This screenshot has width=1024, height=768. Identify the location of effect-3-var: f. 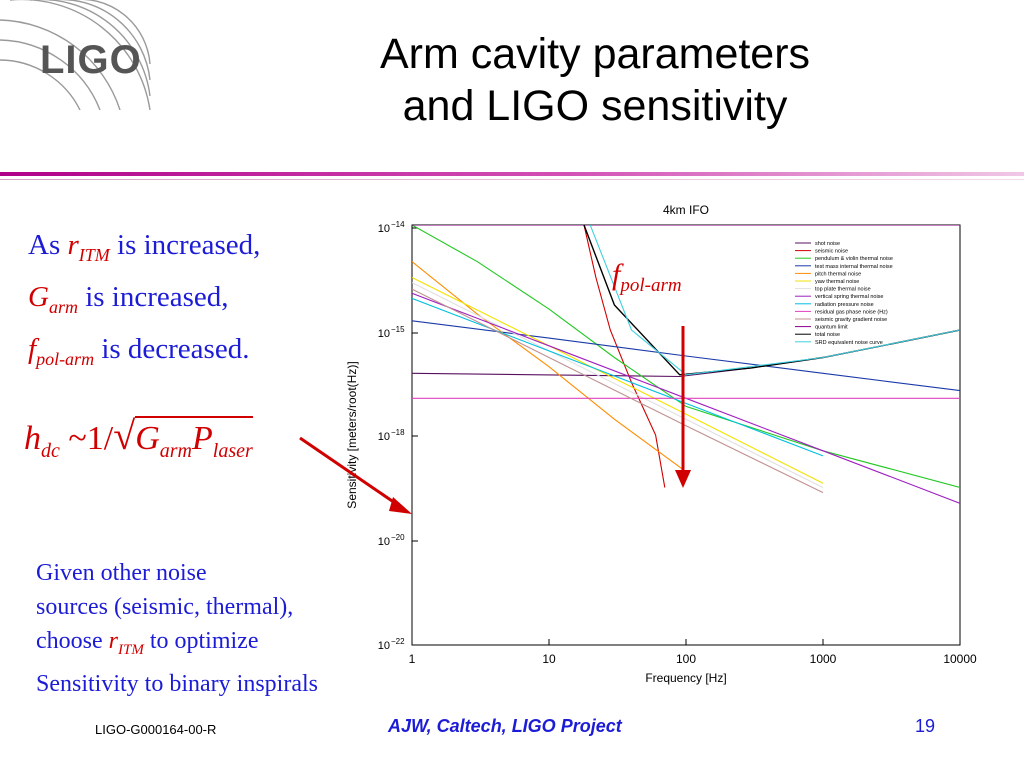
(32, 348).